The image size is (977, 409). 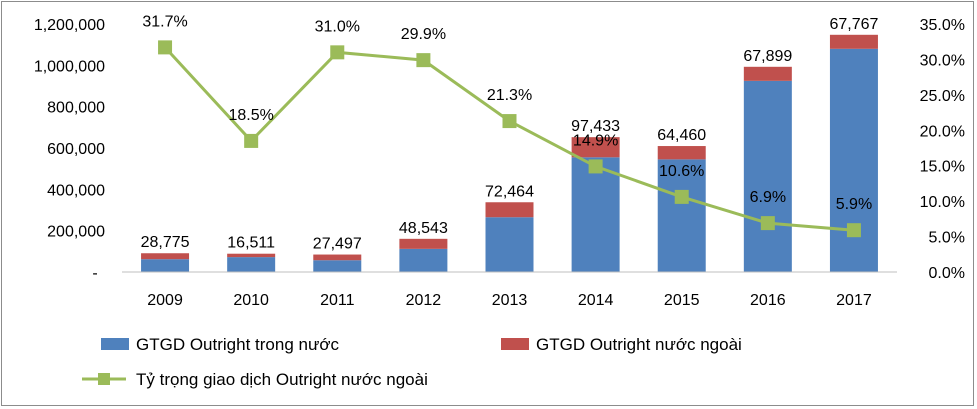 I want to click on ratio-label: 10.6%, so click(x=681, y=171).